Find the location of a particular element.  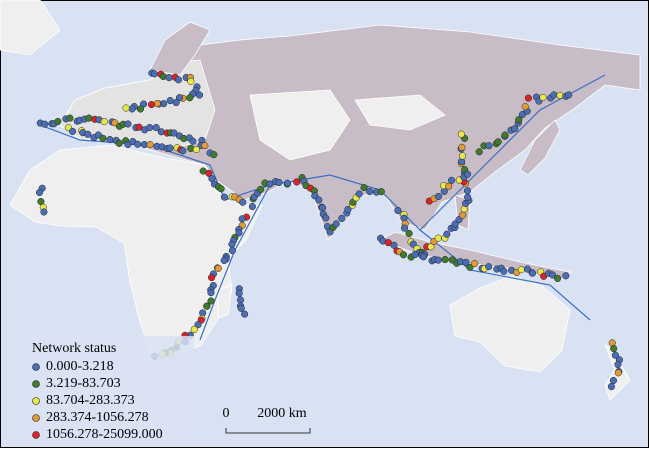

legend-box is located at coordinates (108, 388).